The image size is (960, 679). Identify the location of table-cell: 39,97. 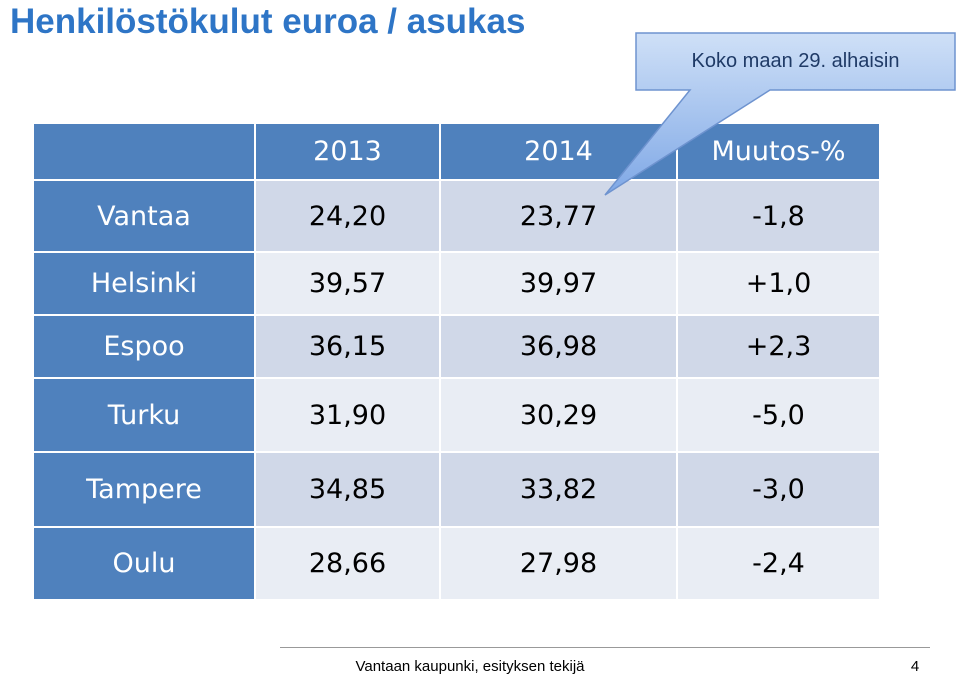
(558, 283).